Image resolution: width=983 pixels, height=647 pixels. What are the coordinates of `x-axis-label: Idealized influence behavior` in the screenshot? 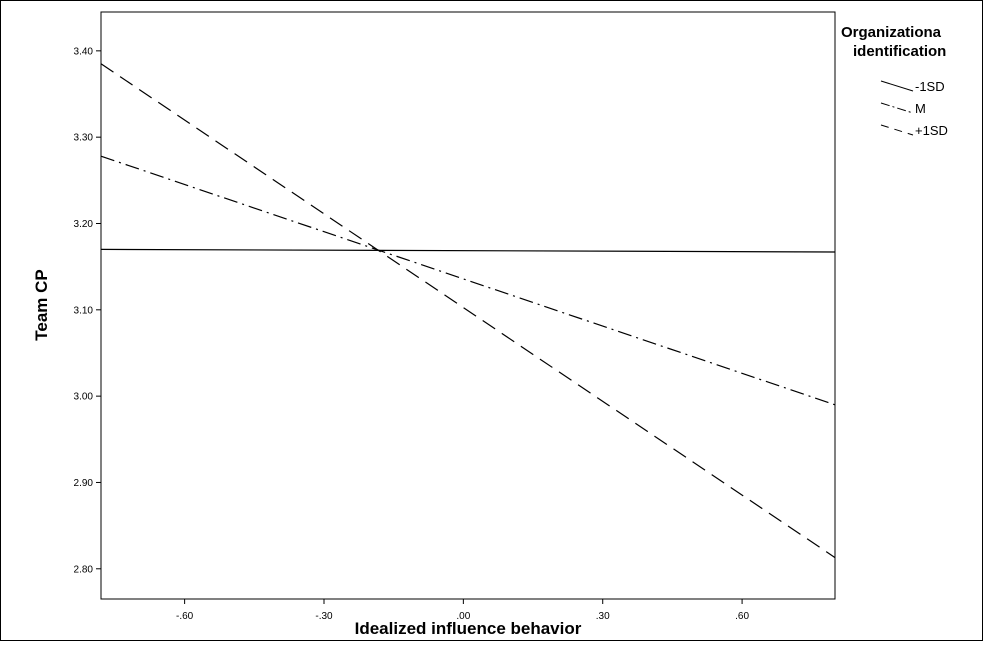 It's located at (468, 628).